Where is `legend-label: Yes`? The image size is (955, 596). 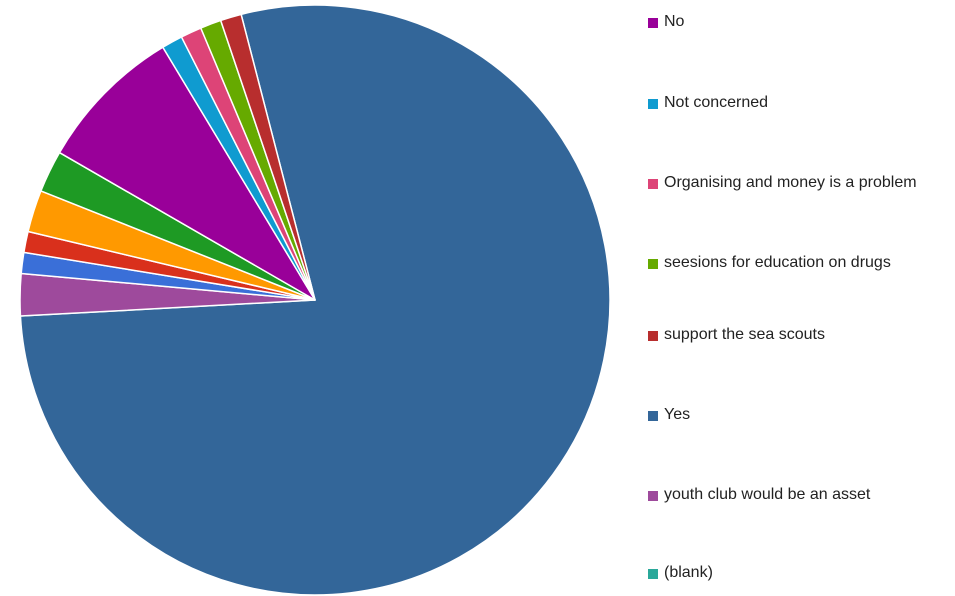
legend-label: Yes is located at coordinates (677, 414).